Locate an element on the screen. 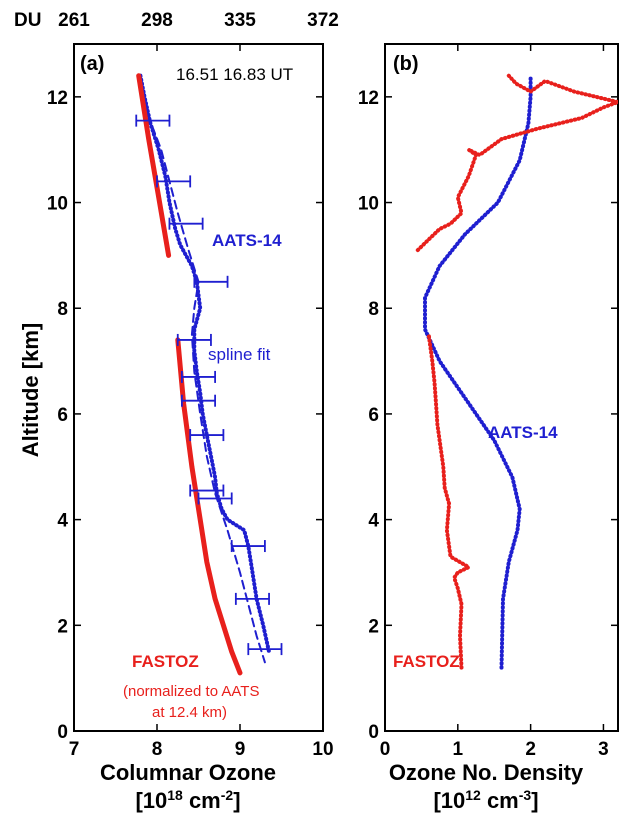 This screenshot has width=628, height=818. x-tick-label: 9 is located at coordinates (240, 749).